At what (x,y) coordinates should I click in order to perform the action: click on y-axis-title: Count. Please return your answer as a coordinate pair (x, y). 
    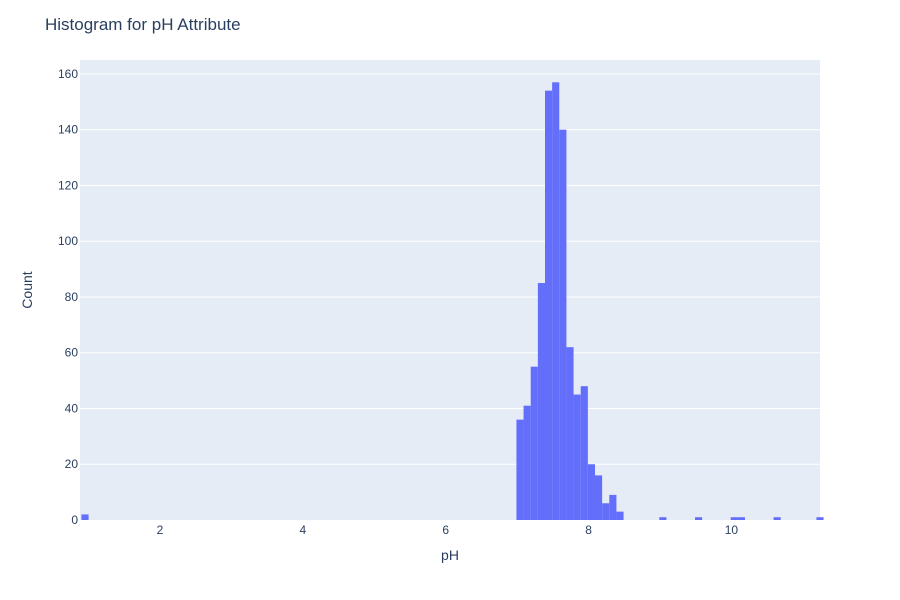
    Looking at the image, I should click on (27, 289).